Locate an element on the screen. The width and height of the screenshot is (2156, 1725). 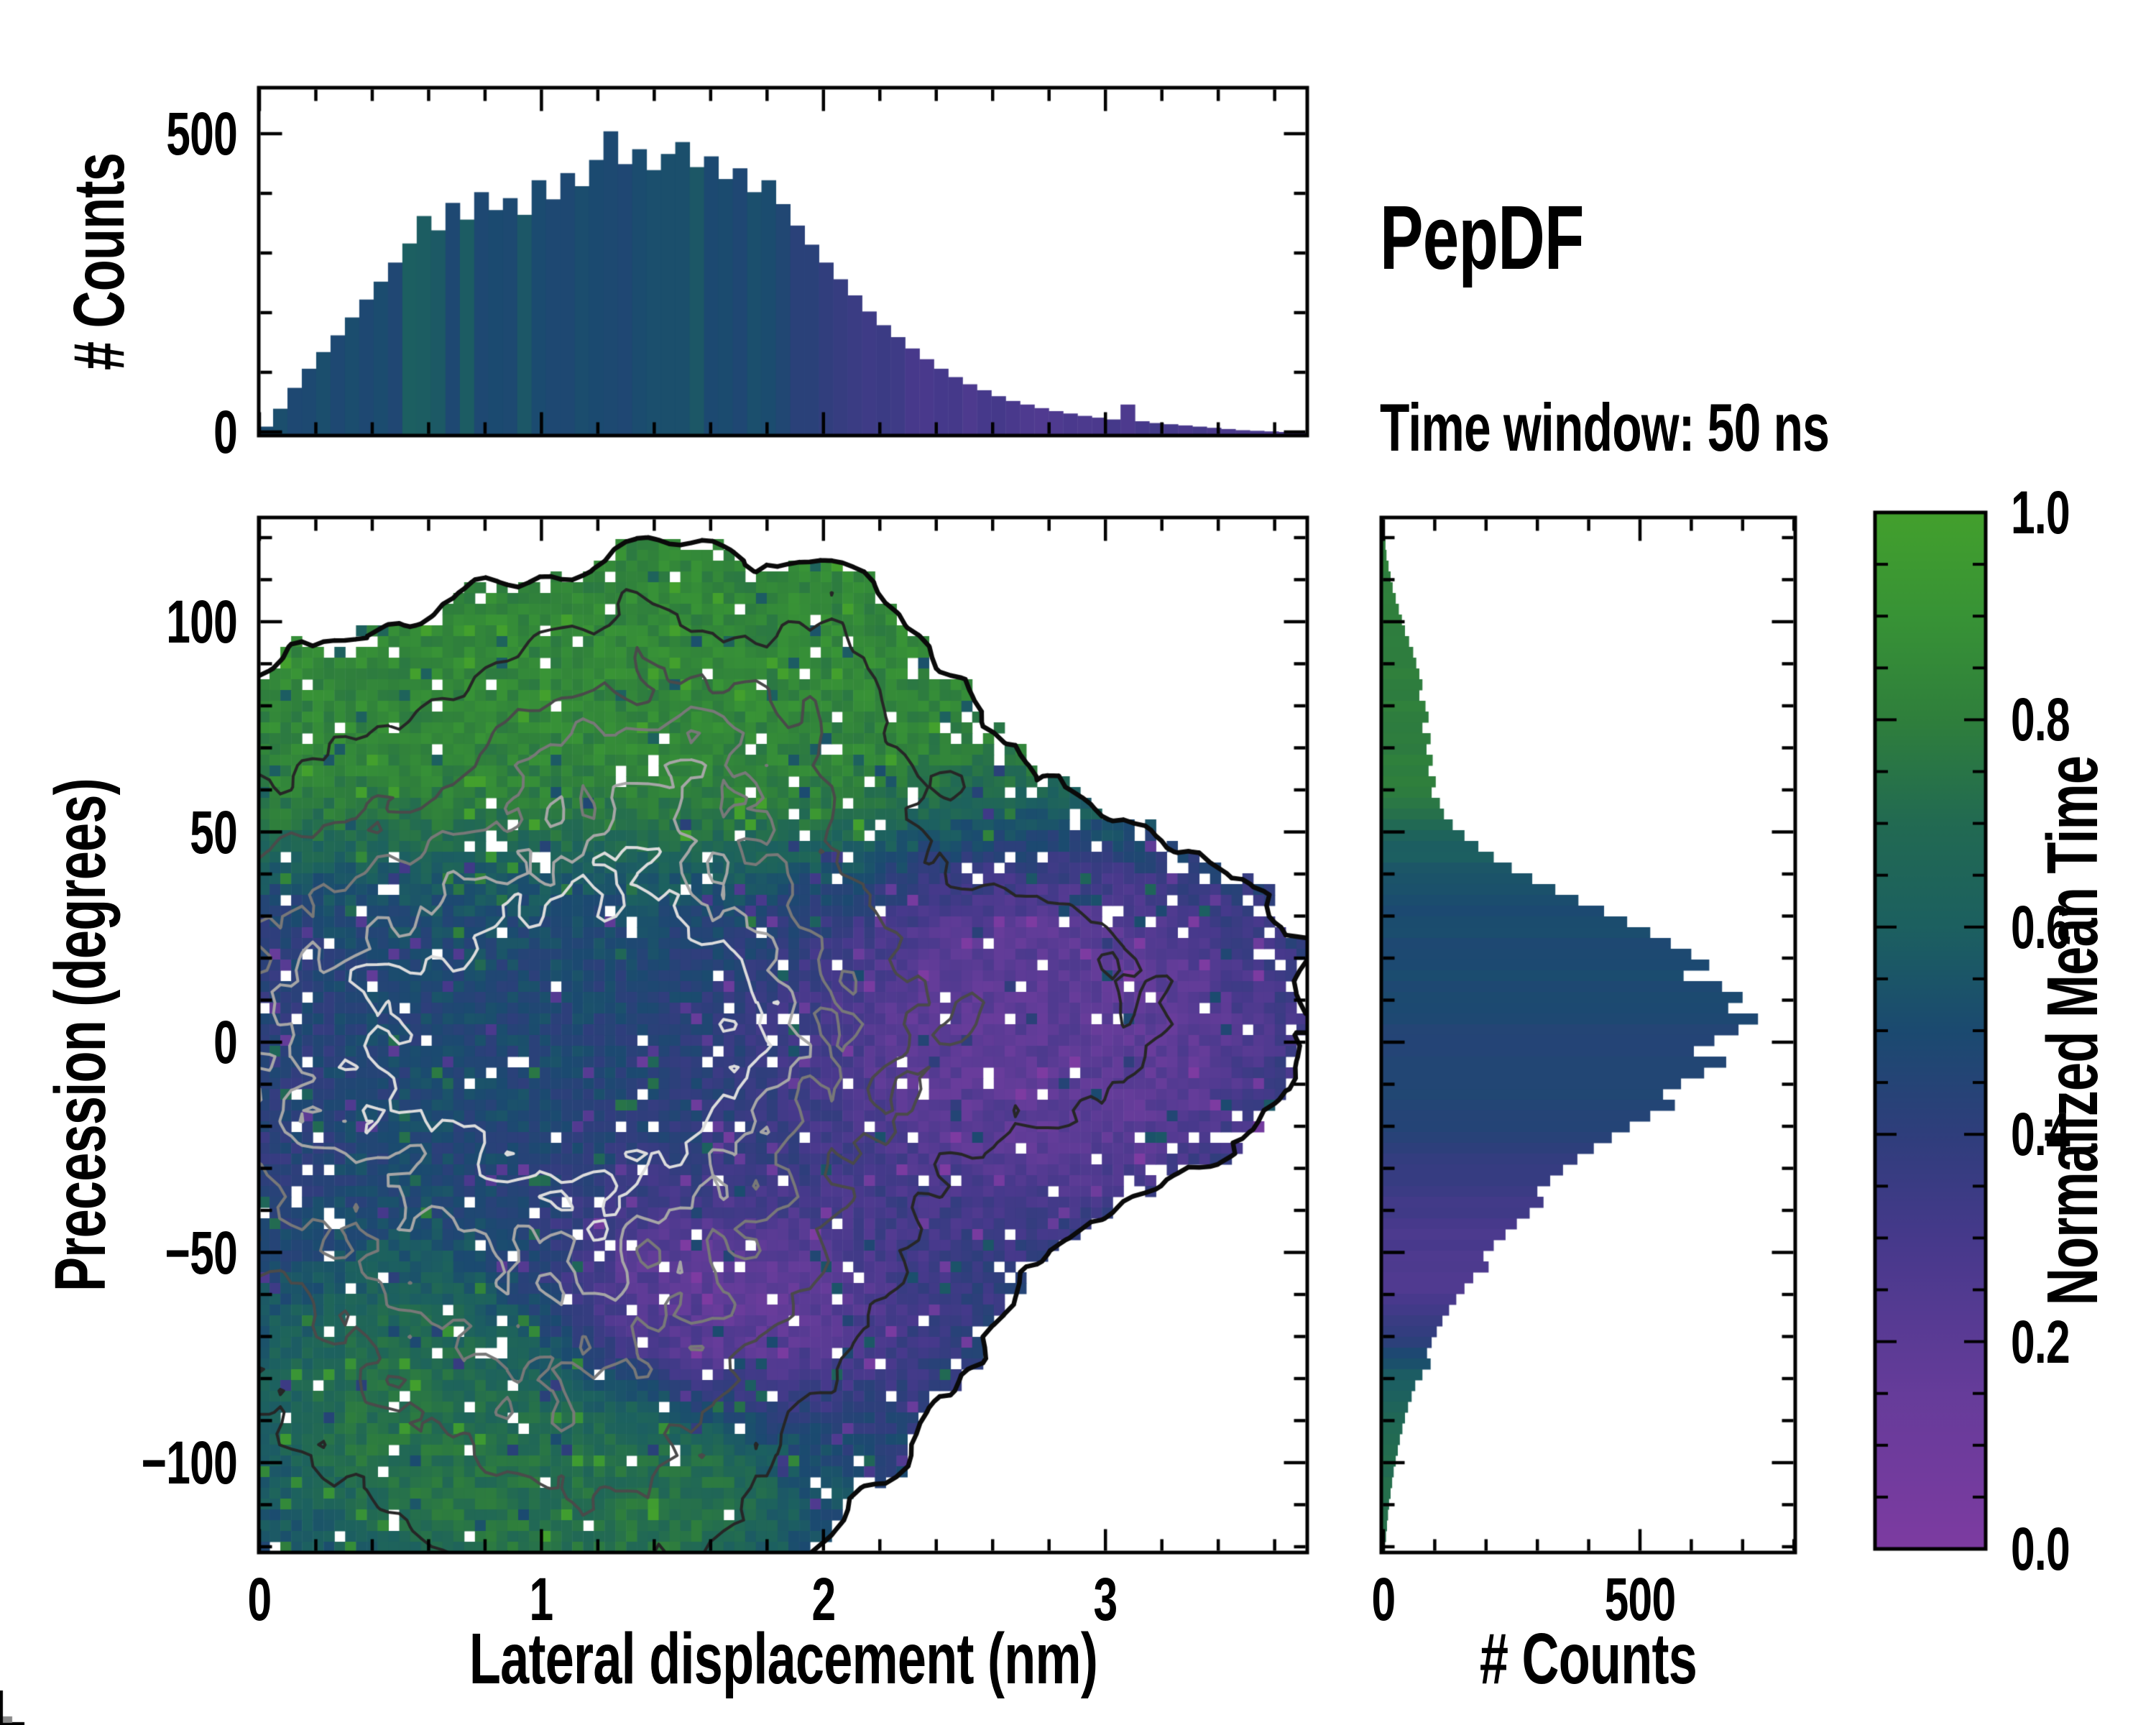
top-hist-y-axis-title: # Counts is located at coordinates (99, 261).